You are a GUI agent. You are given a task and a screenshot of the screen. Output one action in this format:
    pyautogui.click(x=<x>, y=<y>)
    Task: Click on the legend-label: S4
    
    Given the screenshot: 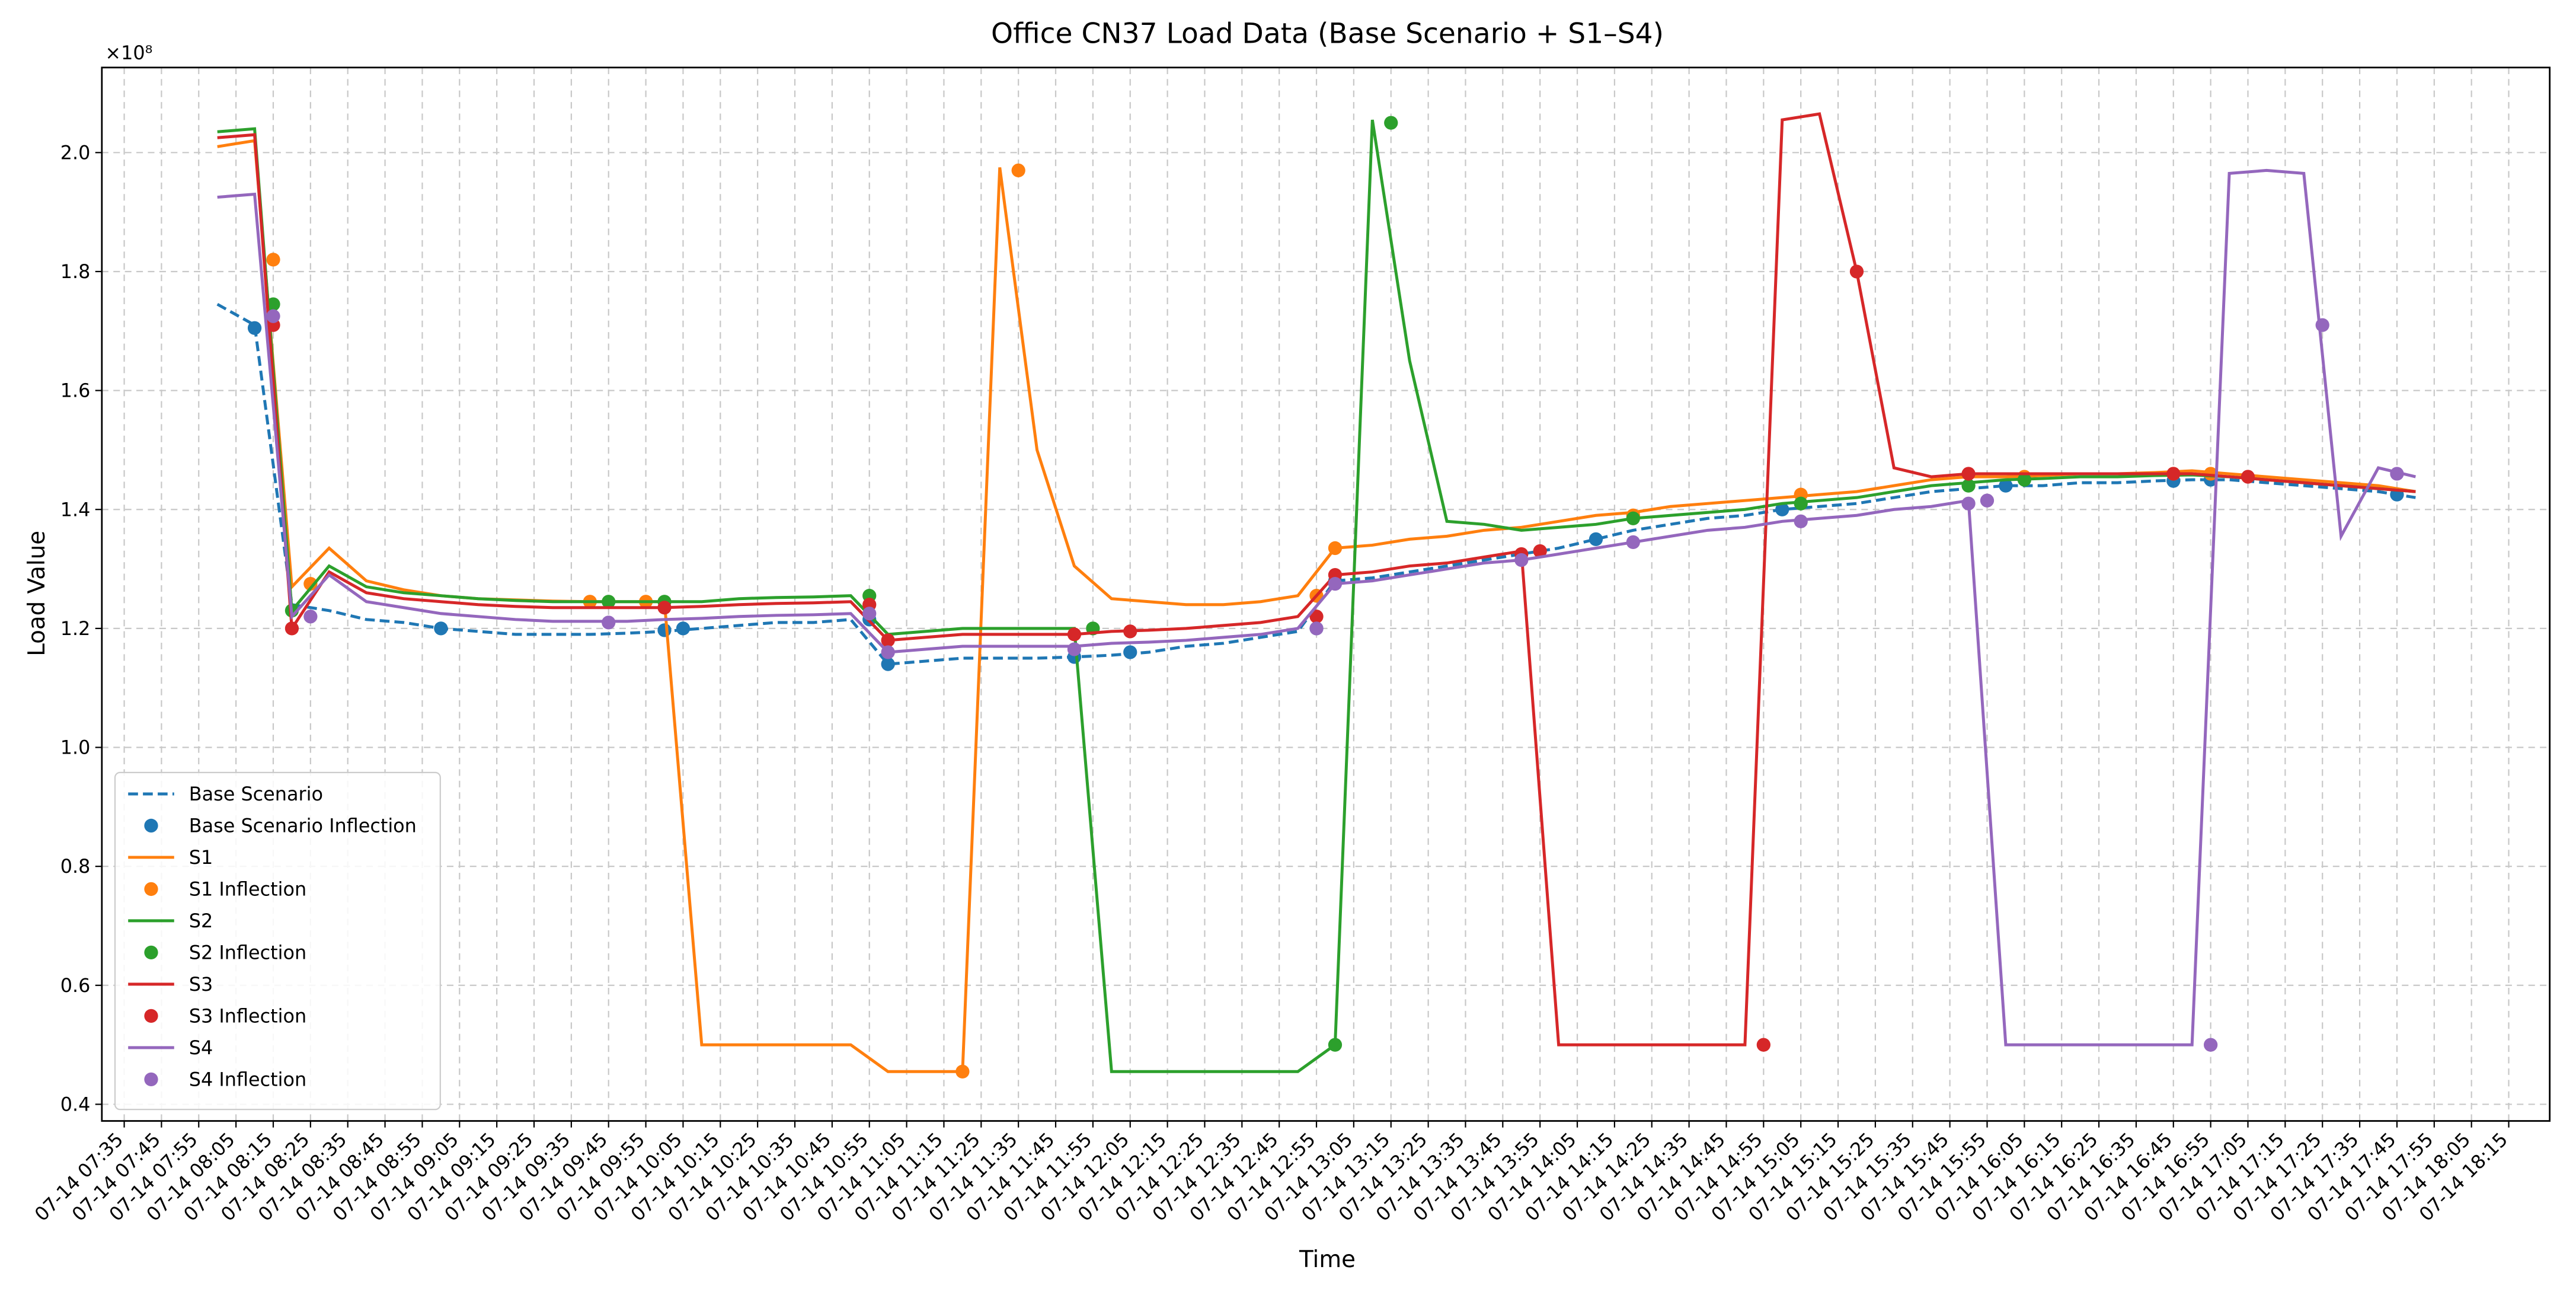 What is the action you would take?
    pyautogui.click(x=201, y=1047)
    